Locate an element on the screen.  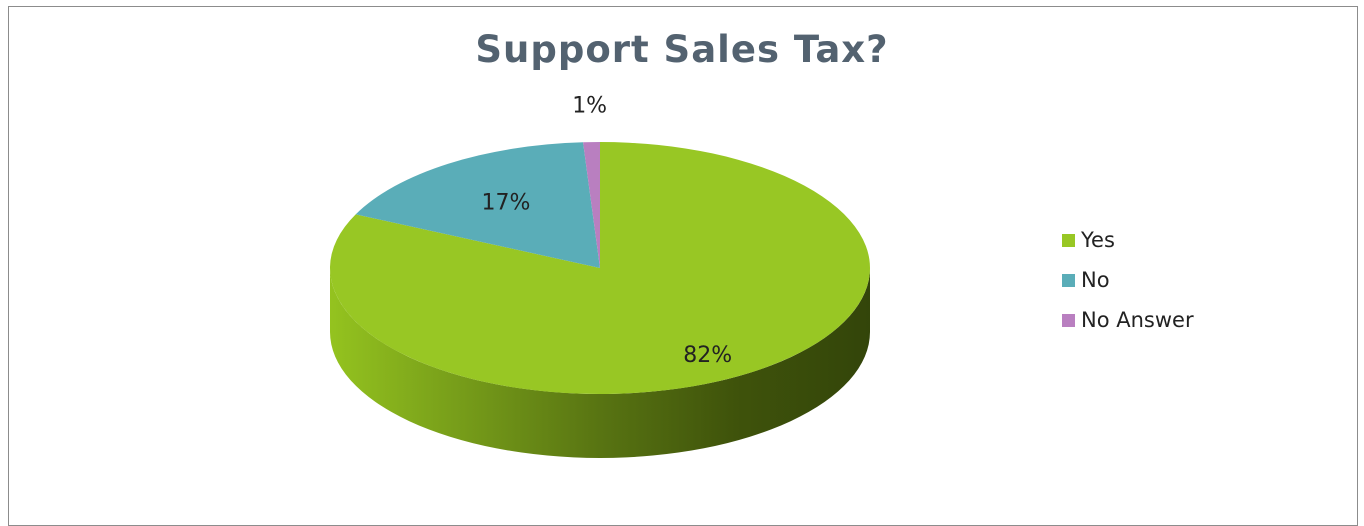
data-label-yes: 82% is located at coordinates (707, 355).